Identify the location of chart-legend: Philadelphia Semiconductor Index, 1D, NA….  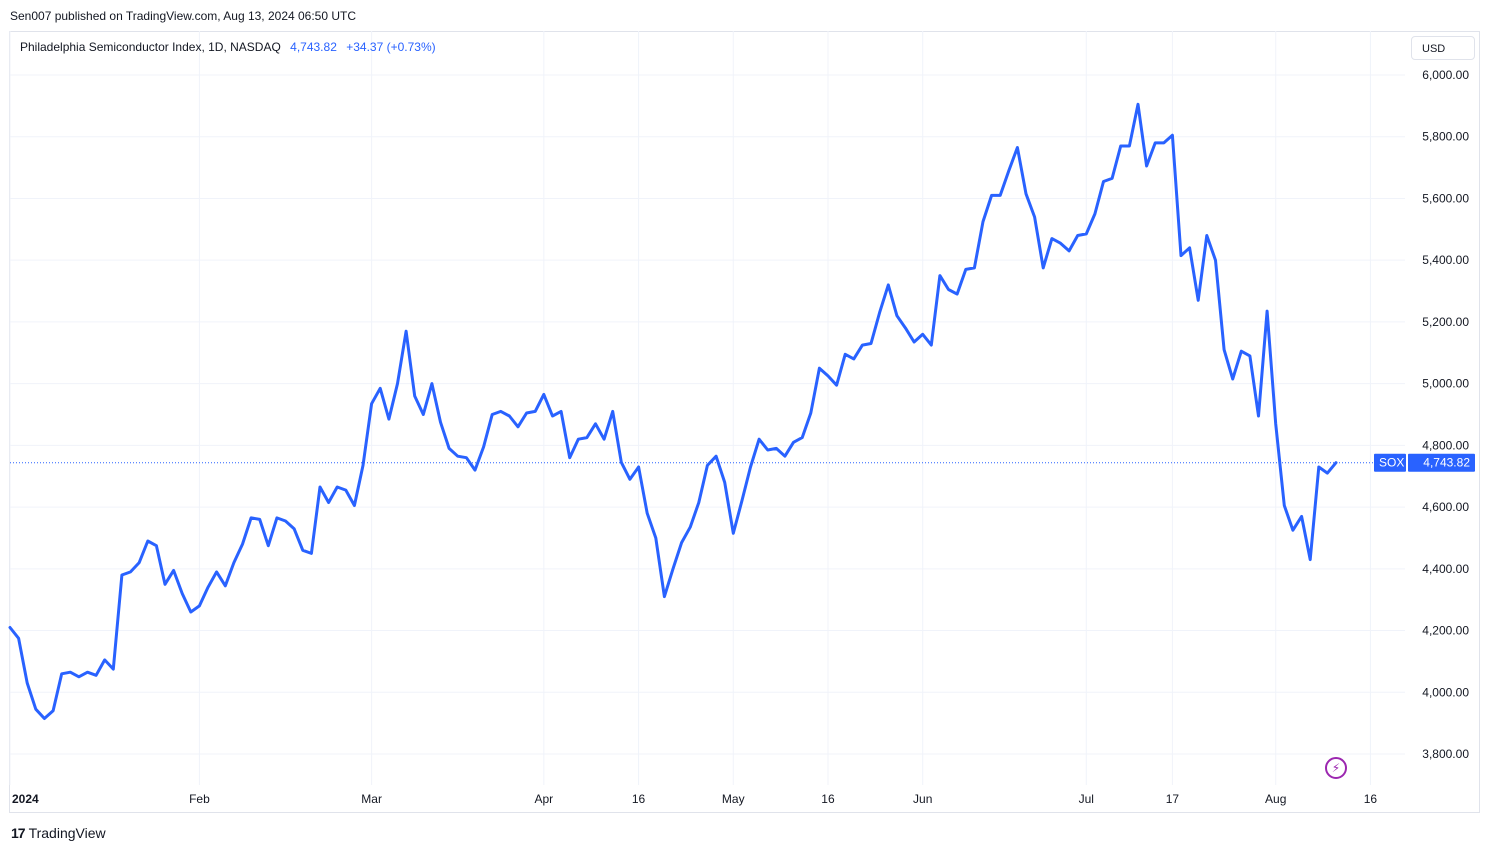
(228, 47).